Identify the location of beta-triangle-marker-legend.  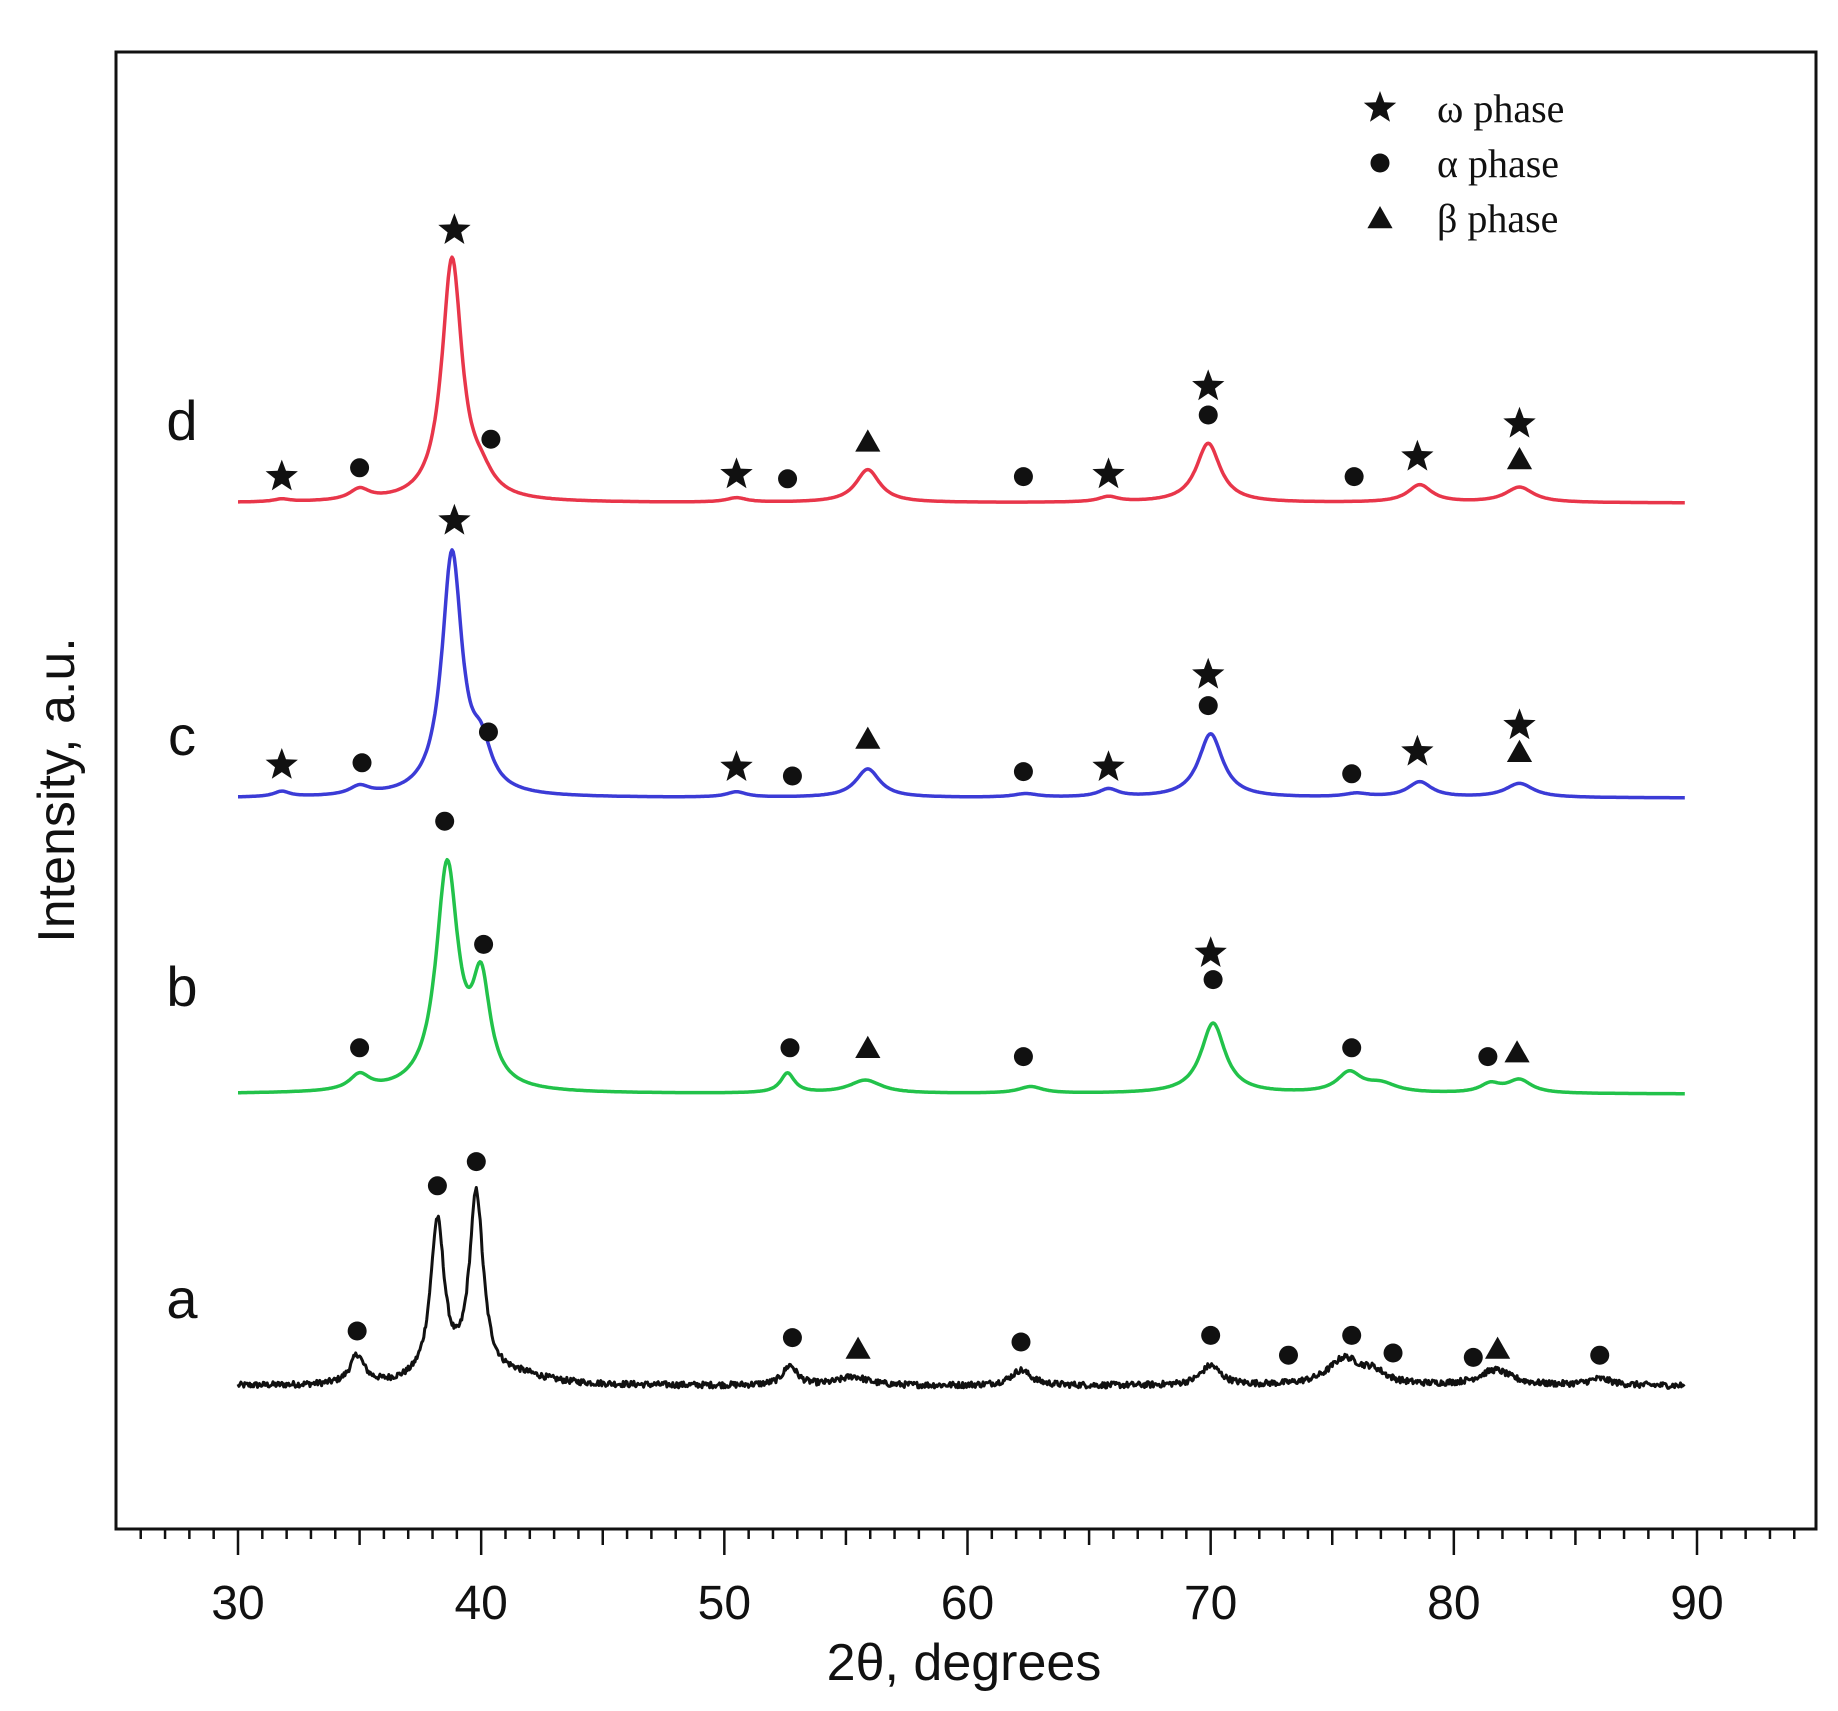
(1380, 217).